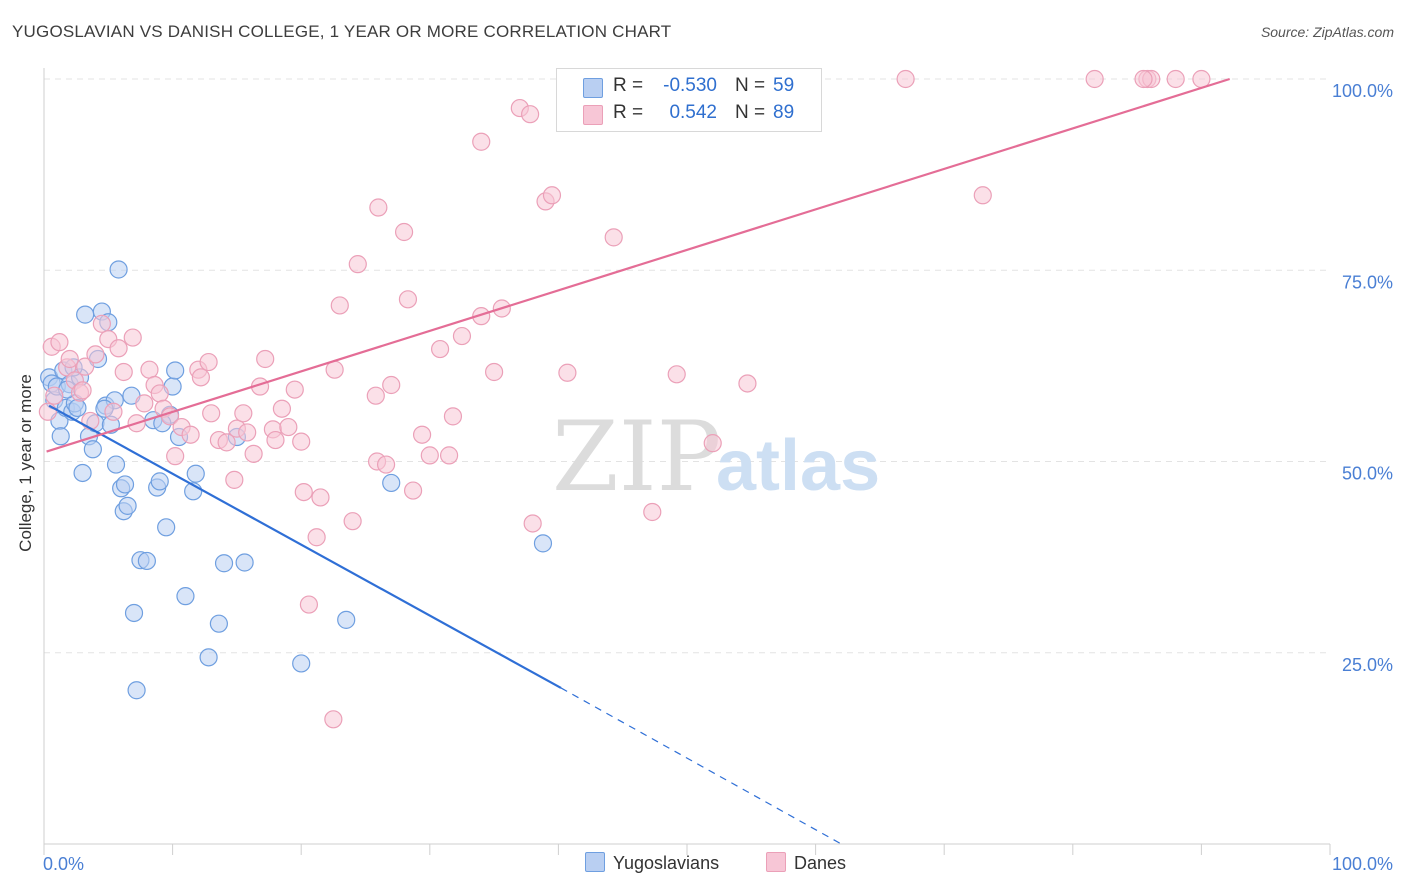  I want to click on legend-r-value: 0.542, so click(693, 112).